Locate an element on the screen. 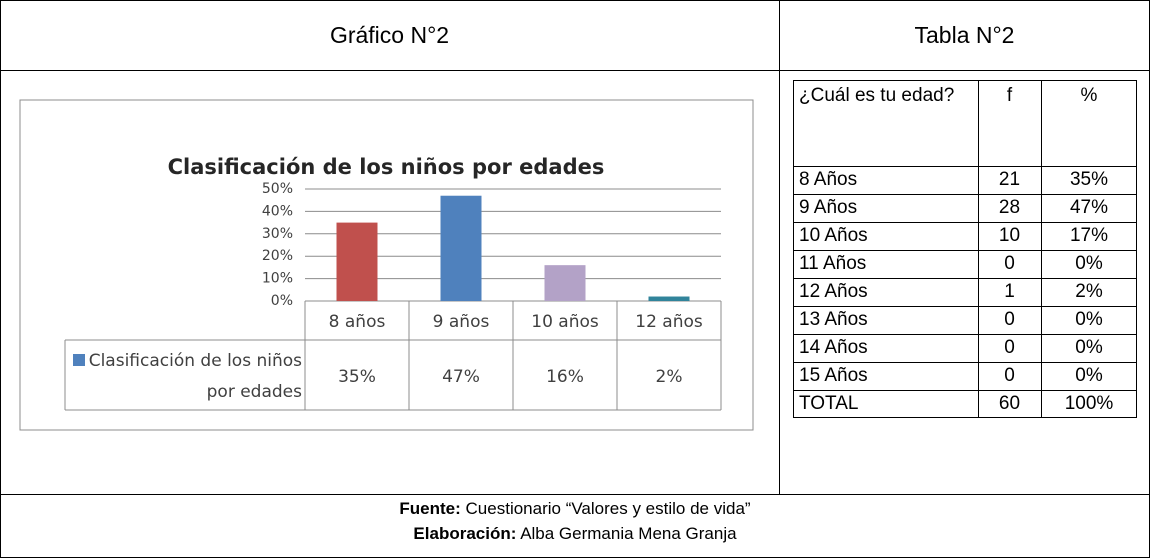 This screenshot has width=1150, height=558. label: Fuente: is located at coordinates (430, 508).